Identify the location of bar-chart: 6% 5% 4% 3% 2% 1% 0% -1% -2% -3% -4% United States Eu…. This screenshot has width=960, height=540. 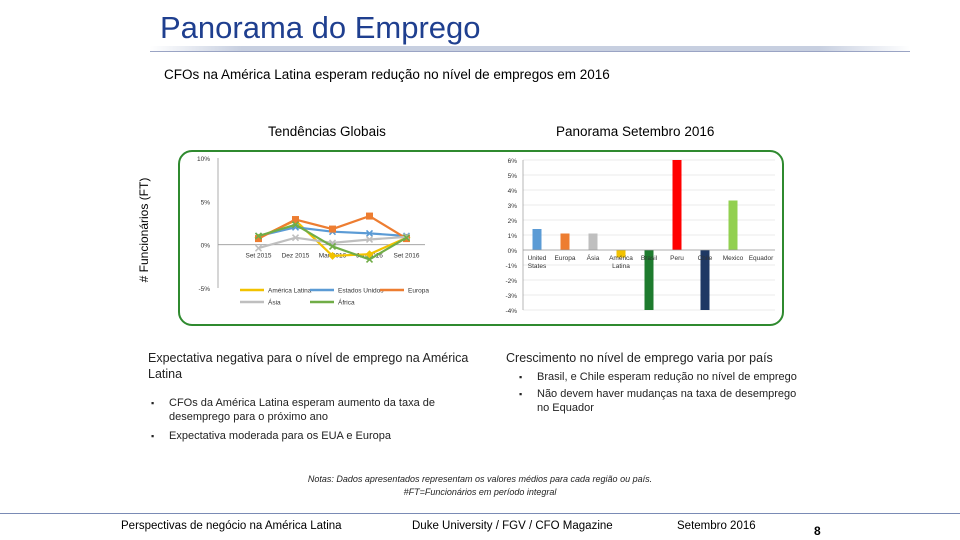
(640, 236).